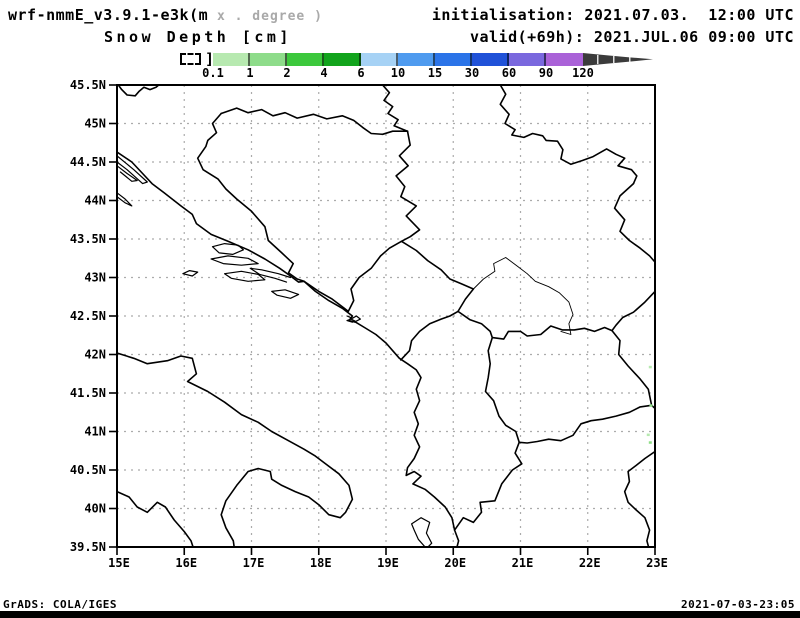  I want to click on colorbar-segments, so click(398, 59).